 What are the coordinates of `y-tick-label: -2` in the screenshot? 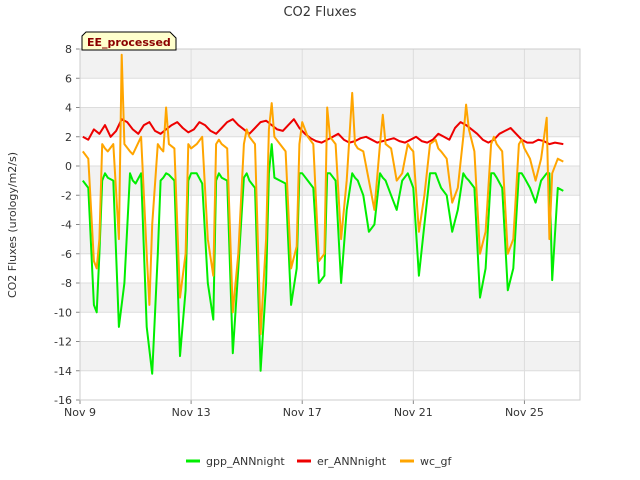 It's located at (66, 195).